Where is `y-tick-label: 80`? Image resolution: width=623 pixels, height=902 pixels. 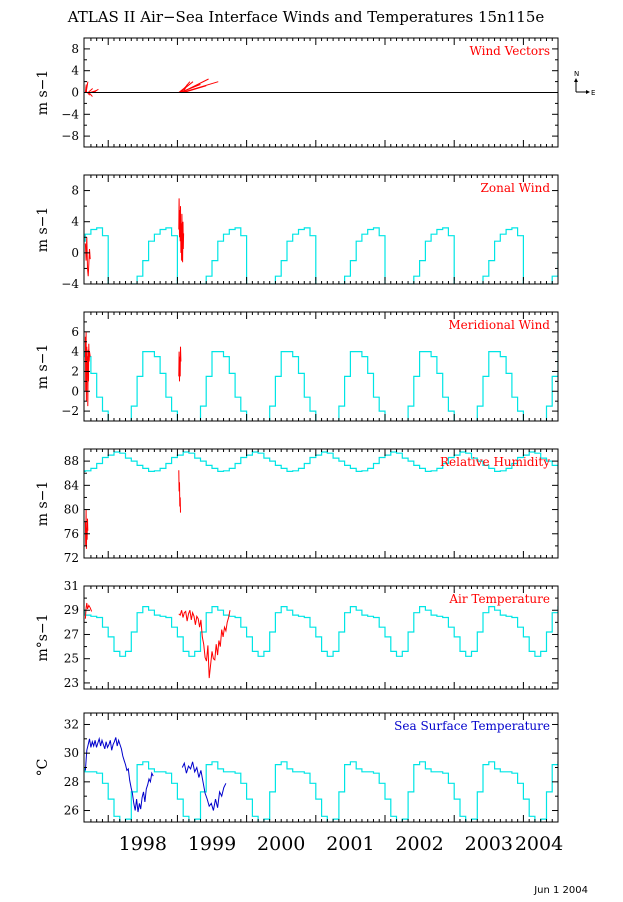
y-tick-label: 80 is located at coordinates (71, 510).